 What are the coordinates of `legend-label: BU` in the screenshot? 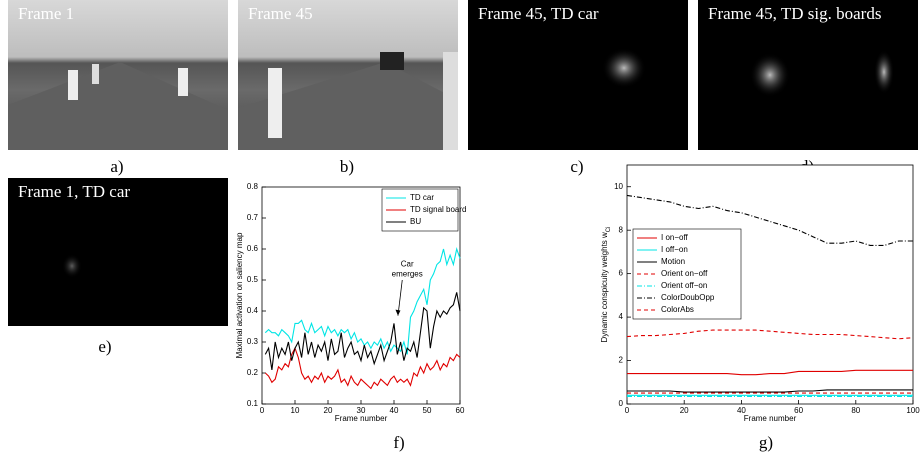 It's located at (415, 221).